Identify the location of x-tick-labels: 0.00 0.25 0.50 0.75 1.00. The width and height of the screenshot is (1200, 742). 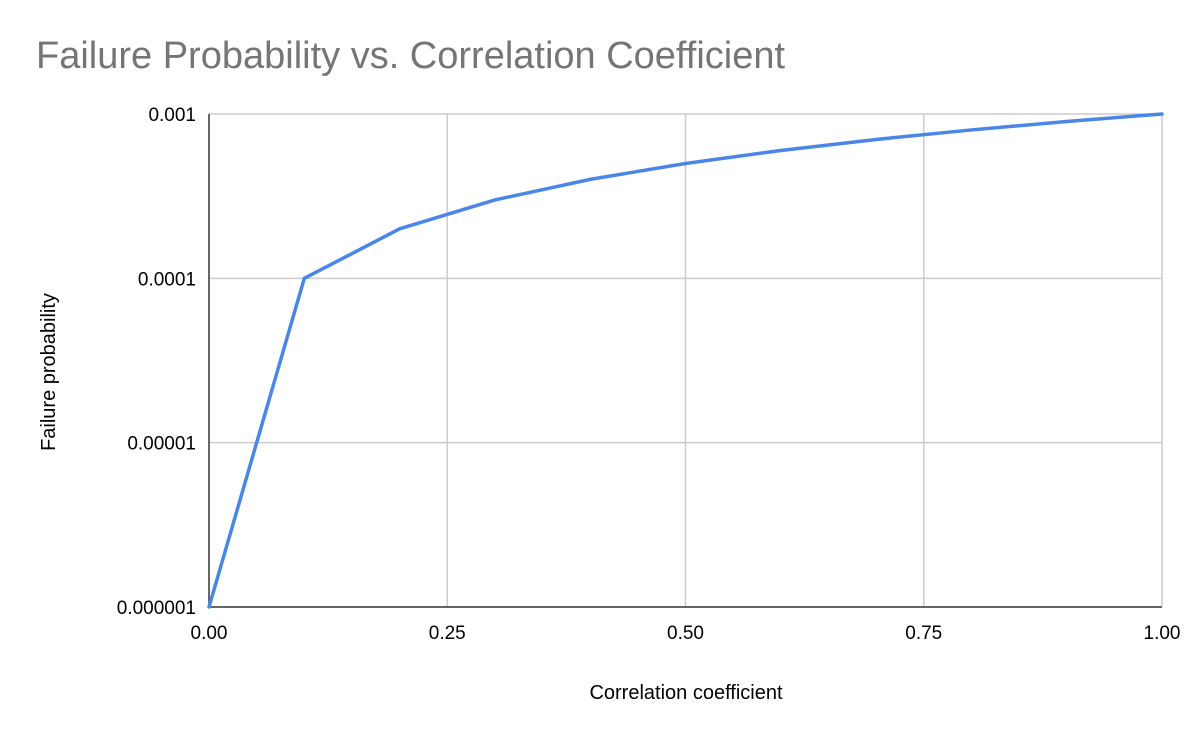
(686, 633).